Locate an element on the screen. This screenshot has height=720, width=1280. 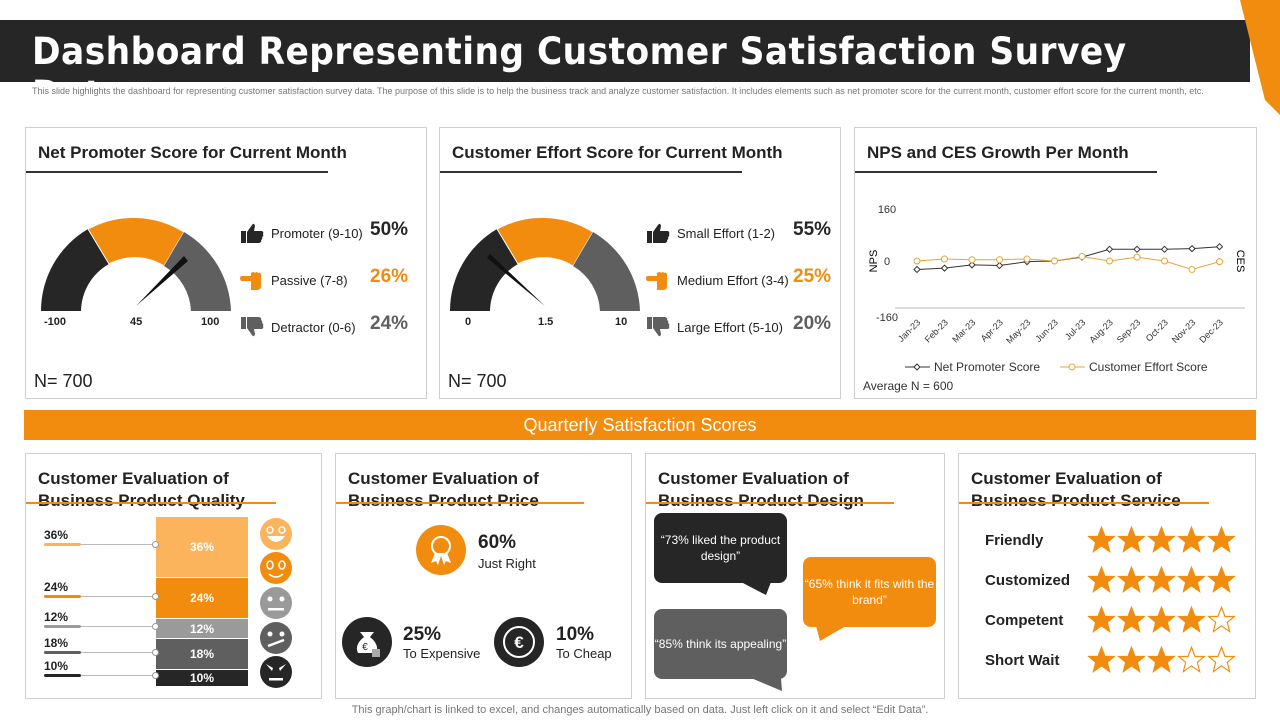
star-rating is located at coordinates (1161, 540).